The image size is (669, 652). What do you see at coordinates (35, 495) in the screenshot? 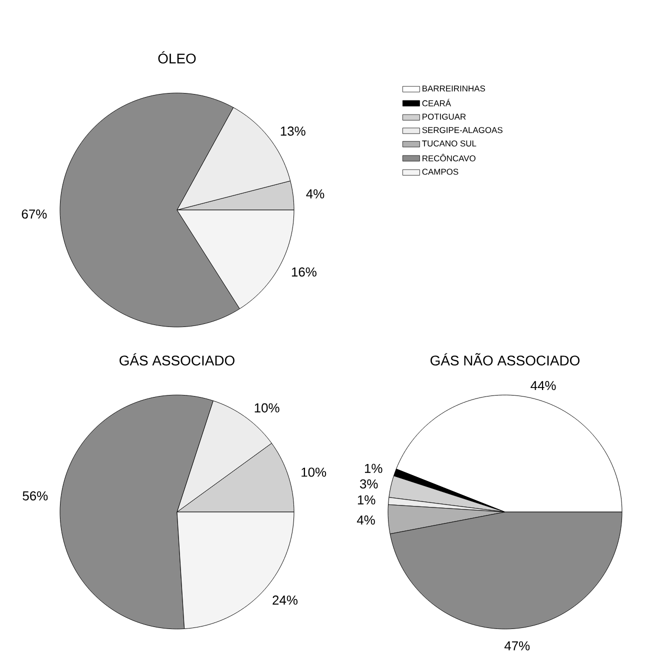
I see `data-label: 56%` at bounding box center [35, 495].